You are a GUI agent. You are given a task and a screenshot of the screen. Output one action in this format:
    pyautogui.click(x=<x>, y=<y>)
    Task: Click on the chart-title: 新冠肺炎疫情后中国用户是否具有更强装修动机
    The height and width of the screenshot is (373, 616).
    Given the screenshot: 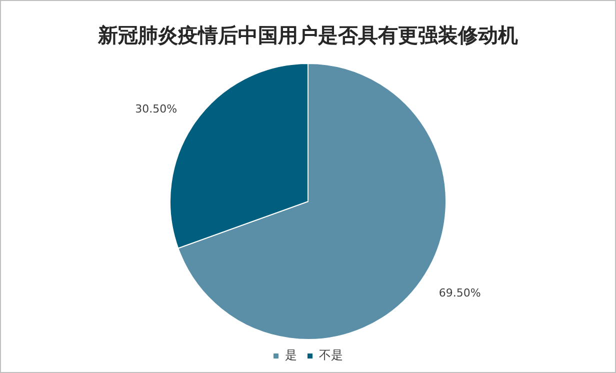 What is the action you would take?
    pyautogui.click(x=307, y=36)
    